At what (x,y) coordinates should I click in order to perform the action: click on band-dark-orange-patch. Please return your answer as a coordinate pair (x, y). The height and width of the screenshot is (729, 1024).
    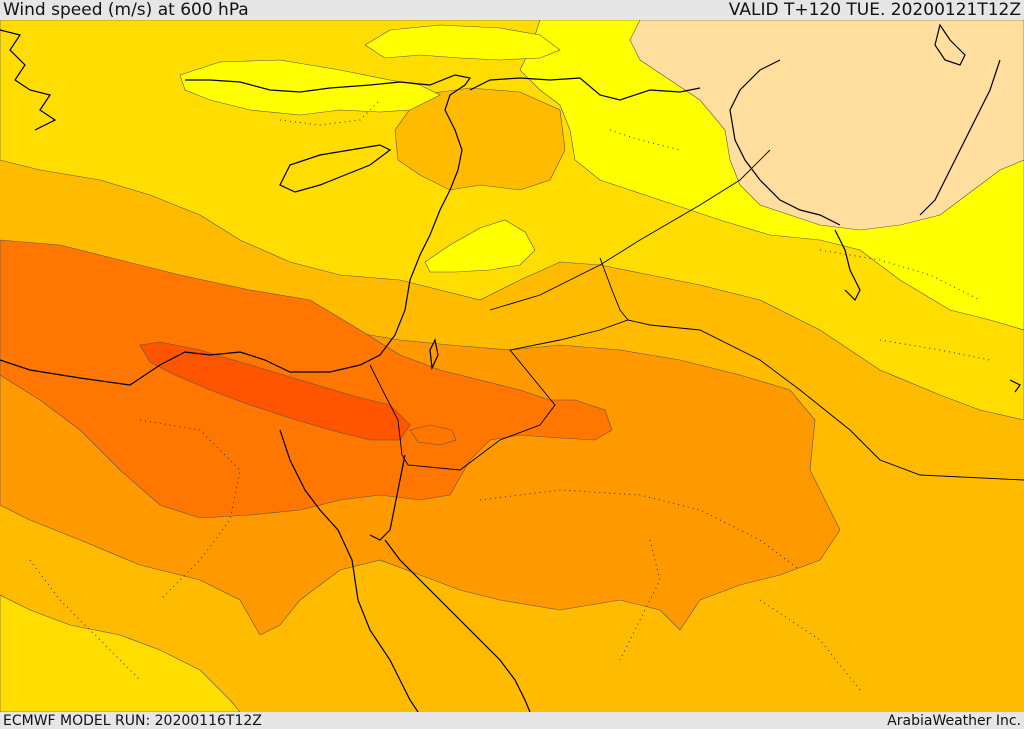
    Looking at the image, I should click on (433, 435).